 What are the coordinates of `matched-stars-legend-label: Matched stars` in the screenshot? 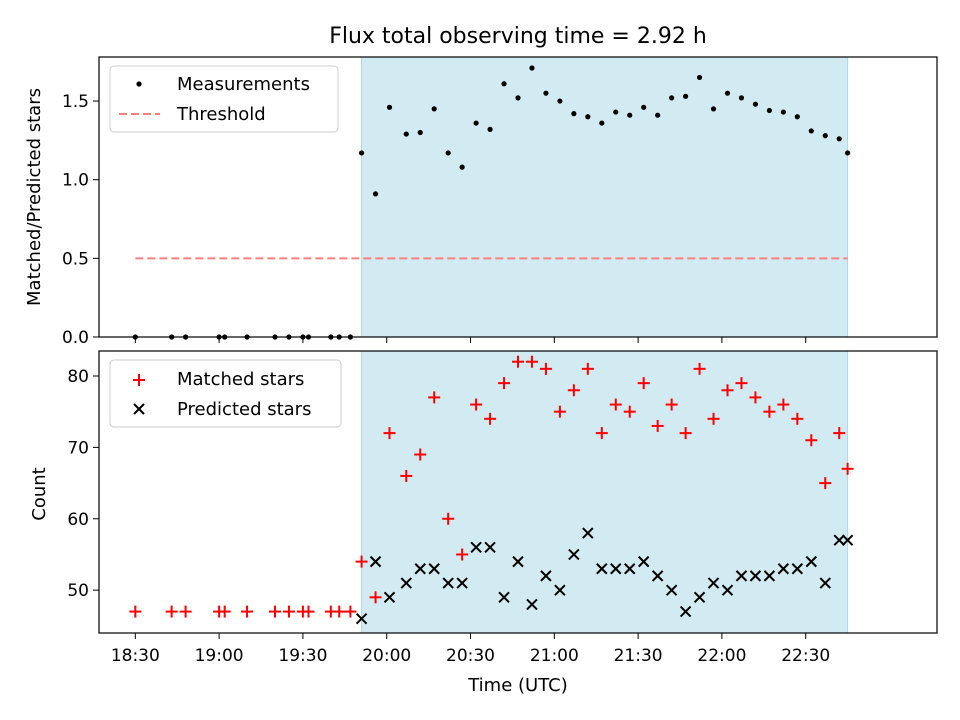 It's located at (240, 379).